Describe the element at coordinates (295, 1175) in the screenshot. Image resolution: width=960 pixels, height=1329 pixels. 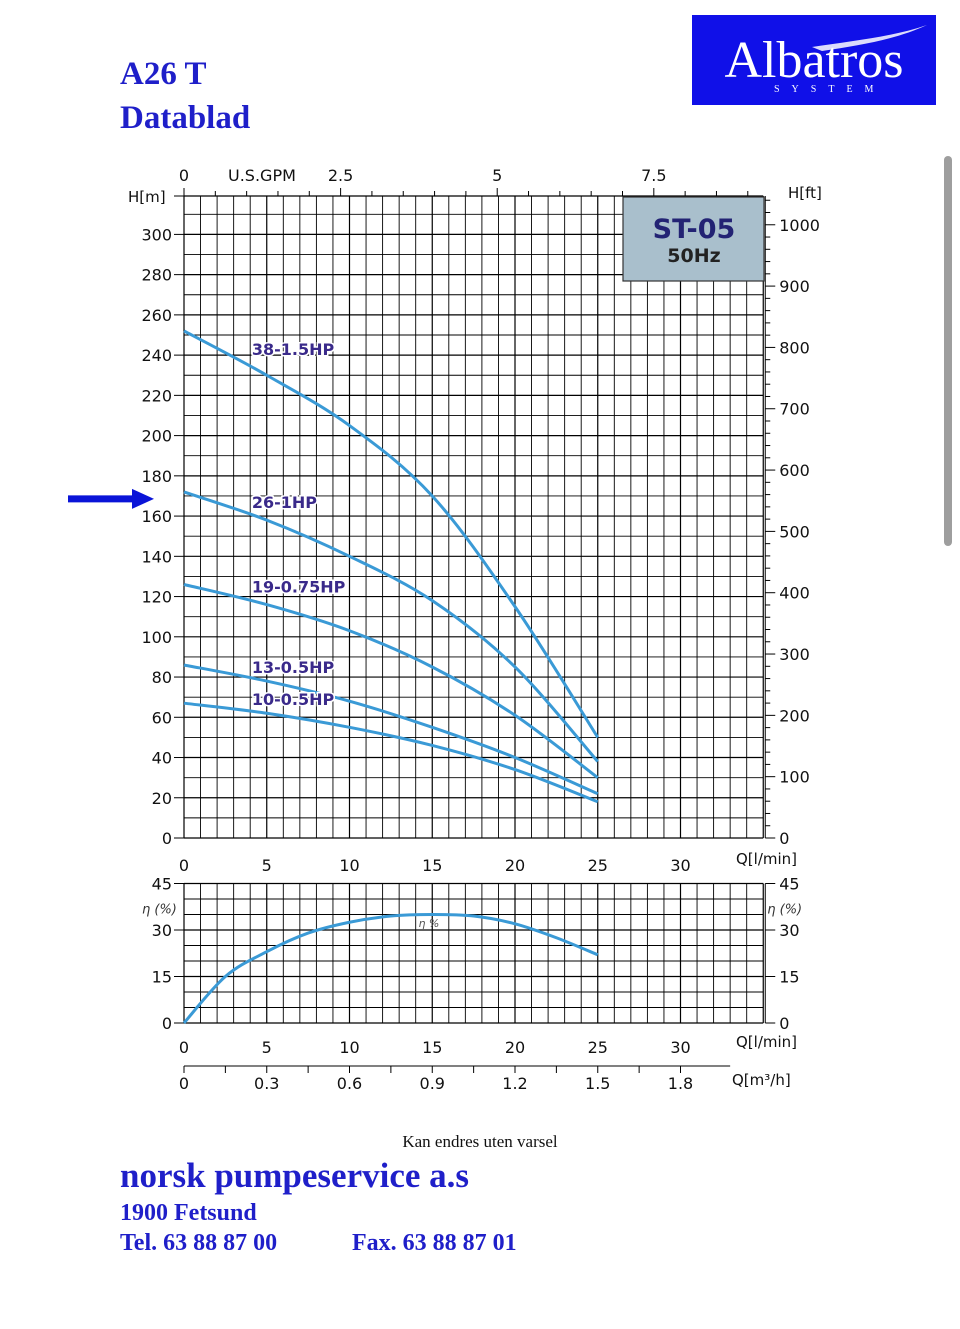
I see `company-name: norsk pumpeservice a.s` at that location.